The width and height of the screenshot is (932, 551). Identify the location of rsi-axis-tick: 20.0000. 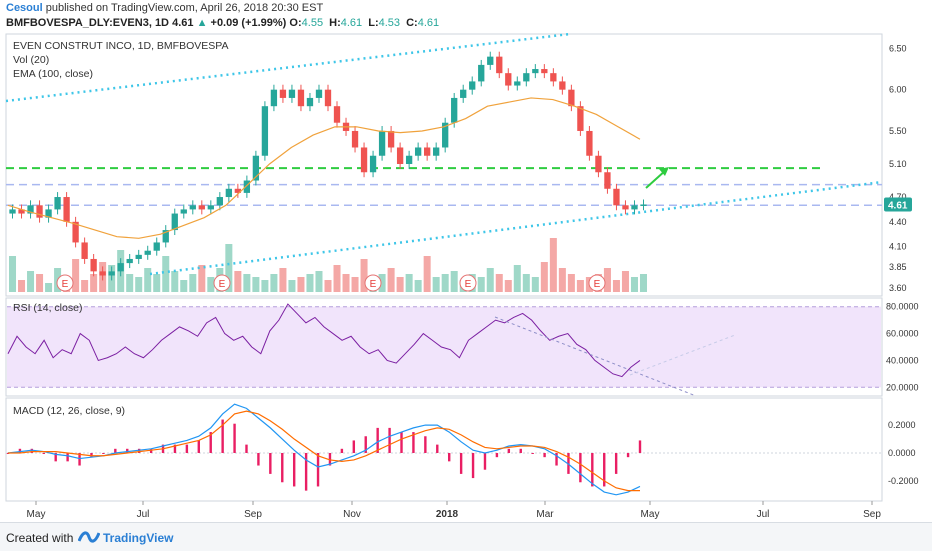
(902, 387).